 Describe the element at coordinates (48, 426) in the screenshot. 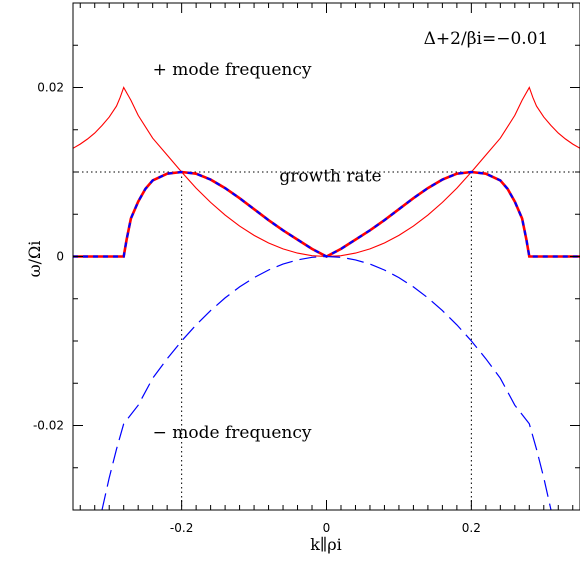

I see `y-tick-label: -0.02` at that location.